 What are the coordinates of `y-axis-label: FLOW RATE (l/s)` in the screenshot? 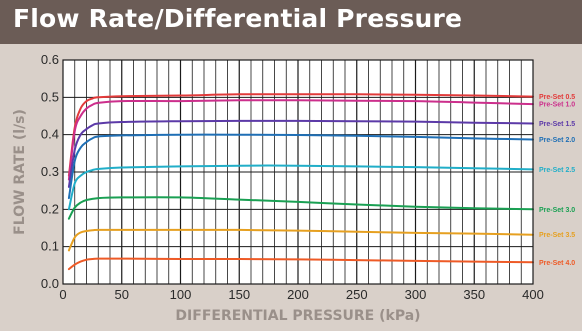 It's located at (20, 172).